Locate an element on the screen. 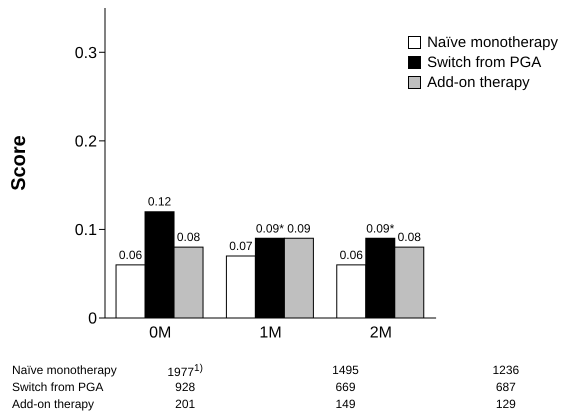  legend-label: Switch from PGA is located at coordinates (484, 62).